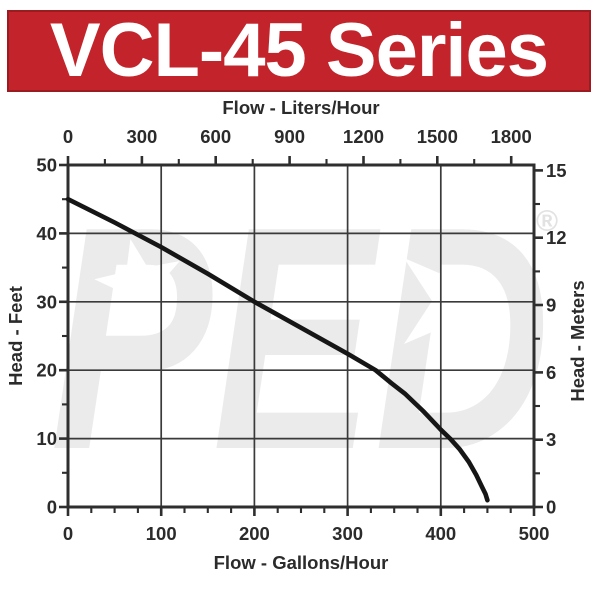 The image size is (600, 600). I want to click on series-banner: VCL-45 Series, so click(299, 51).